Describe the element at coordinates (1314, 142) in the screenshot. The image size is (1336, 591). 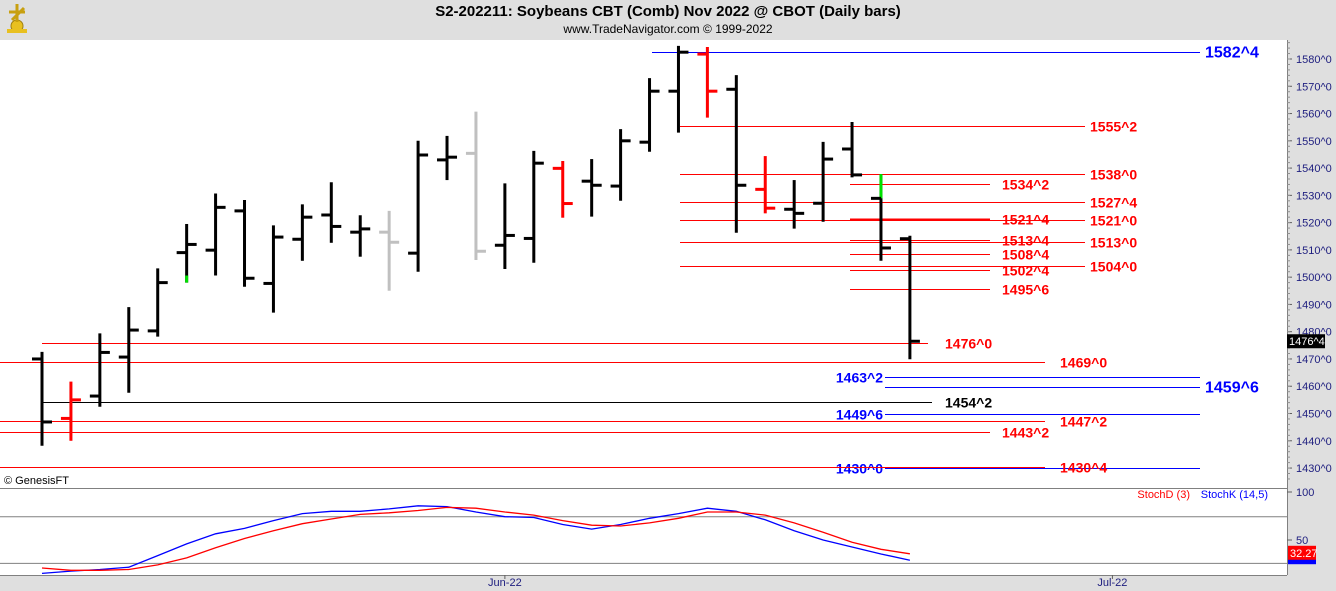
I see `price-tick-label: 1550^0` at that location.